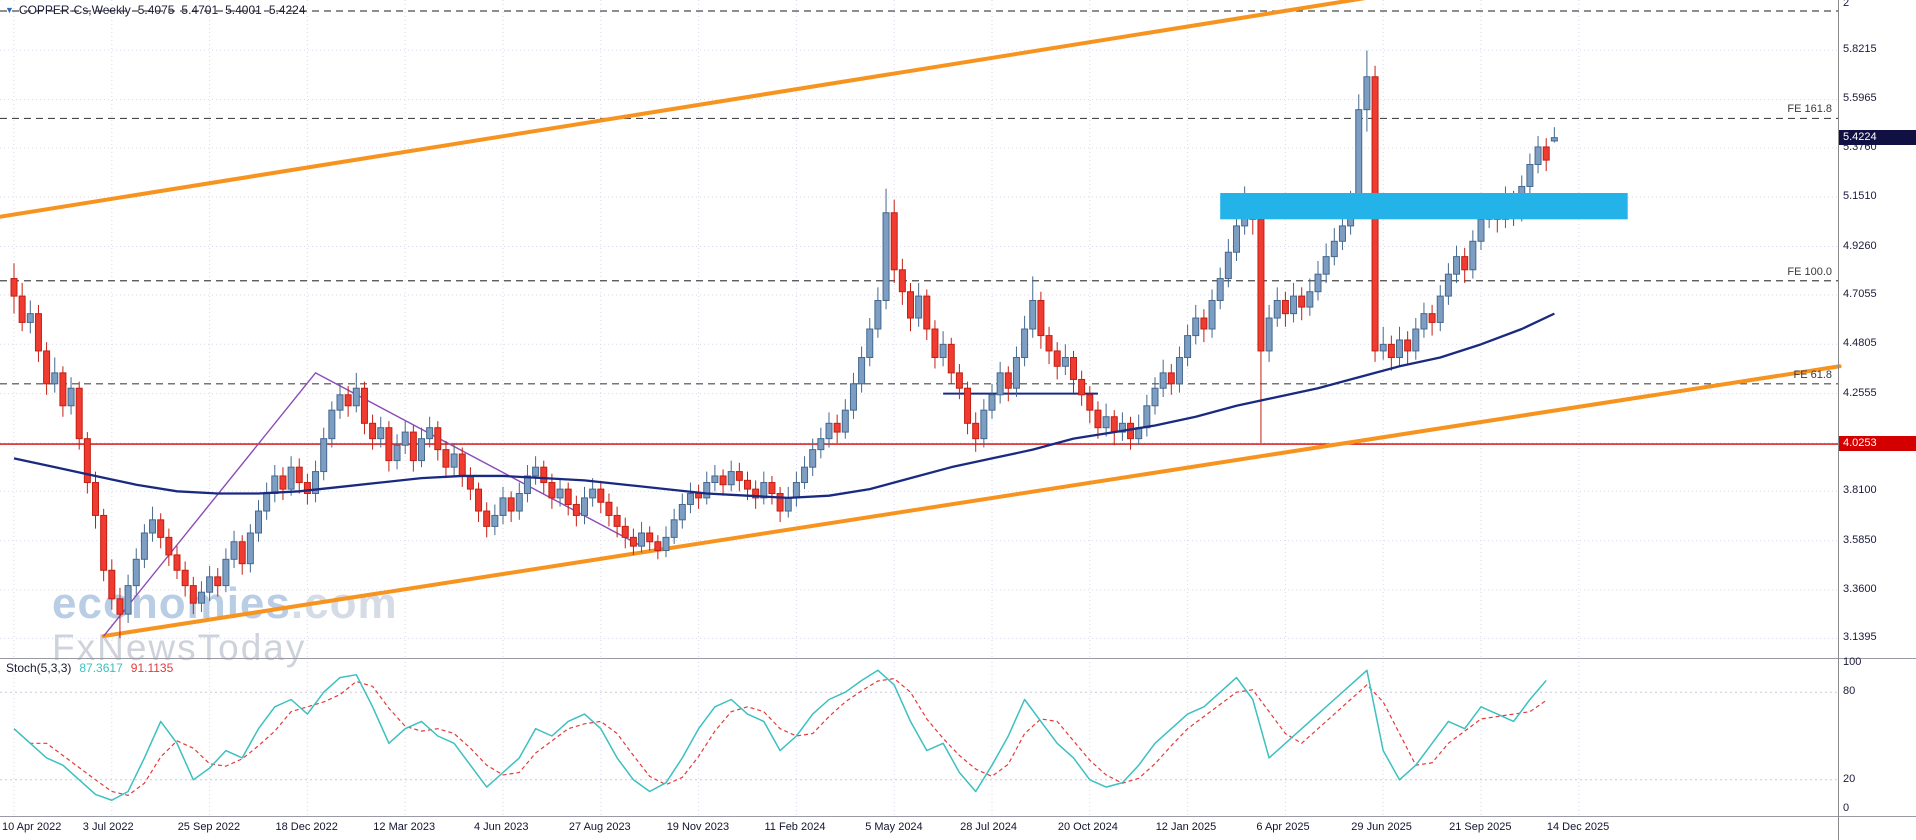  Describe the element at coordinates (1846, 4) in the screenshot. I see `price-tick-label-partial: 2` at that location.